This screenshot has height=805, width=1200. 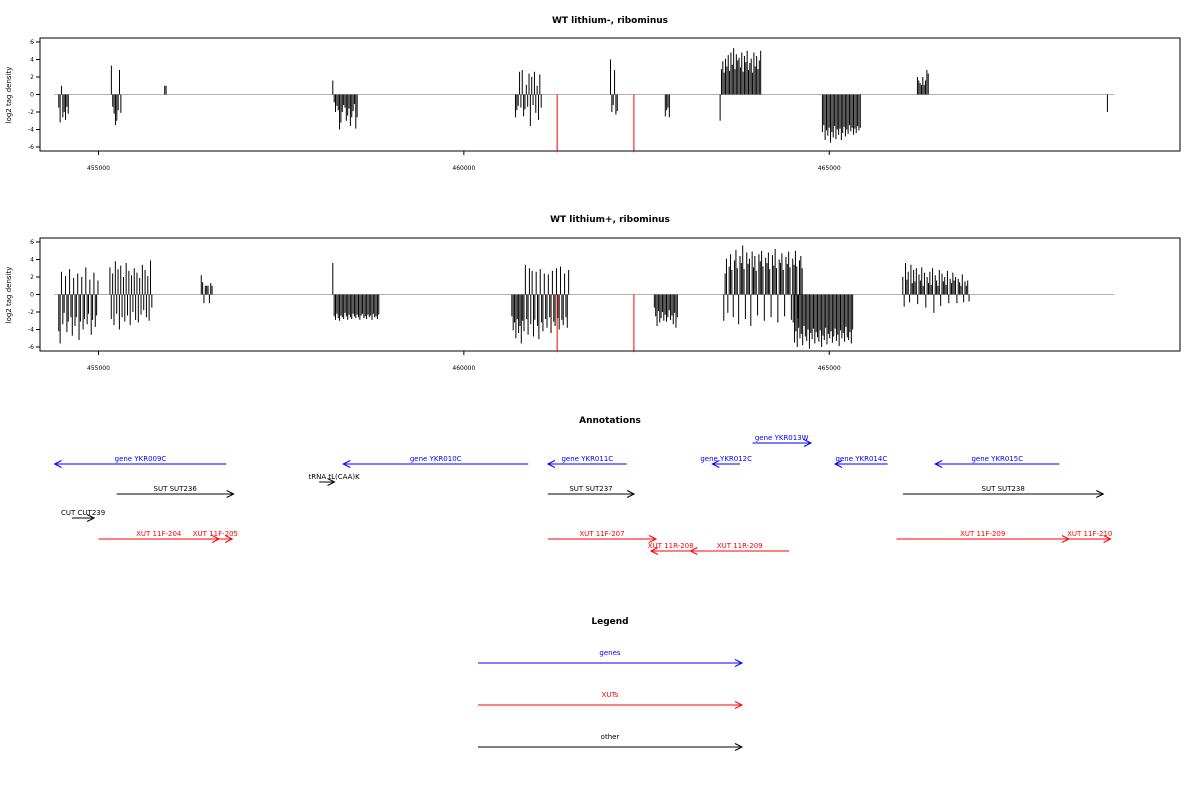 What do you see at coordinates (740, 546) in the screenshot?
I see `feature-label: XUT 11R-209` at bounding box center [740, 546].